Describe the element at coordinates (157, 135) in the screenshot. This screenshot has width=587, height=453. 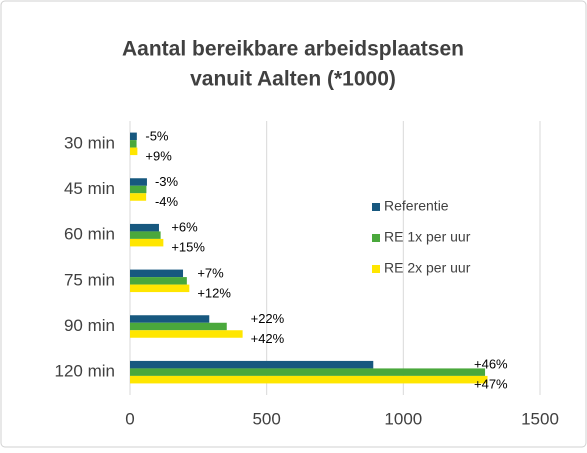
I see `data-label: -5%` at that location.